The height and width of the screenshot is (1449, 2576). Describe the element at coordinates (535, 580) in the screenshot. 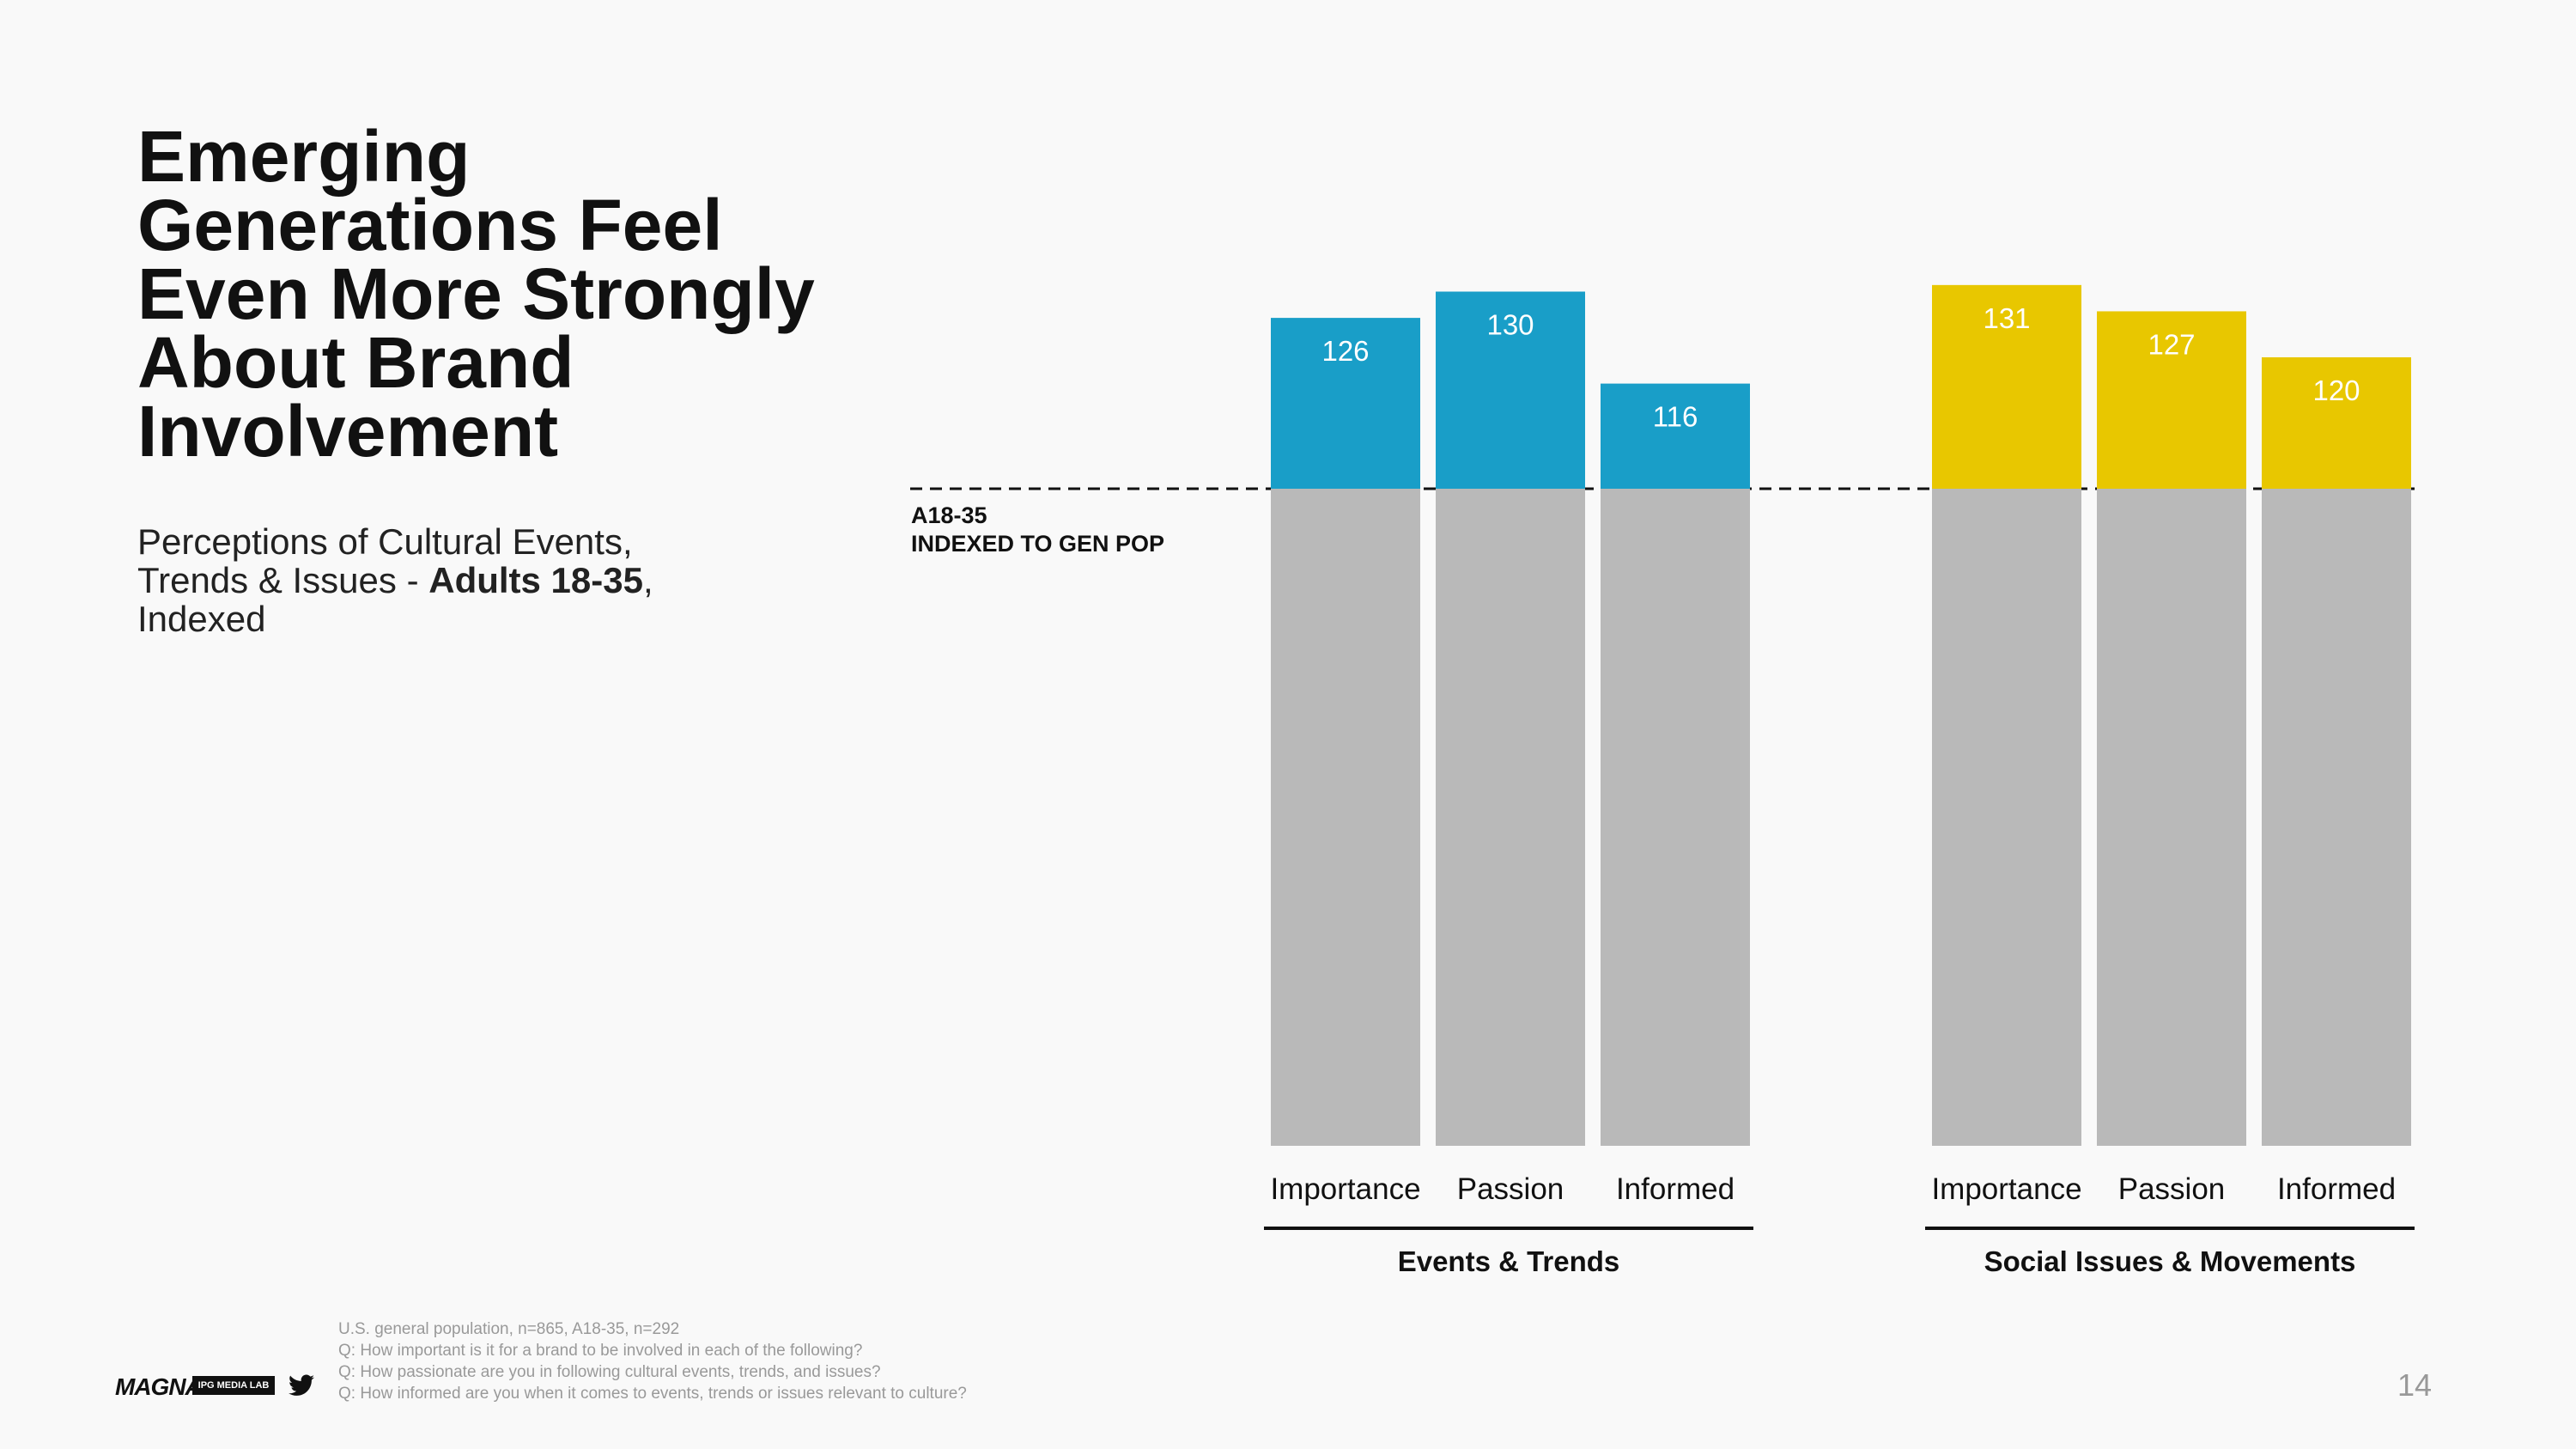

I see `subtitle-bold: Adults 18-35` at that location.